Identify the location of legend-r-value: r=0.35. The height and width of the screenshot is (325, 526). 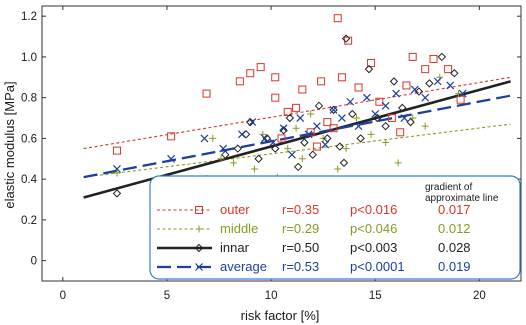
(300, 209).